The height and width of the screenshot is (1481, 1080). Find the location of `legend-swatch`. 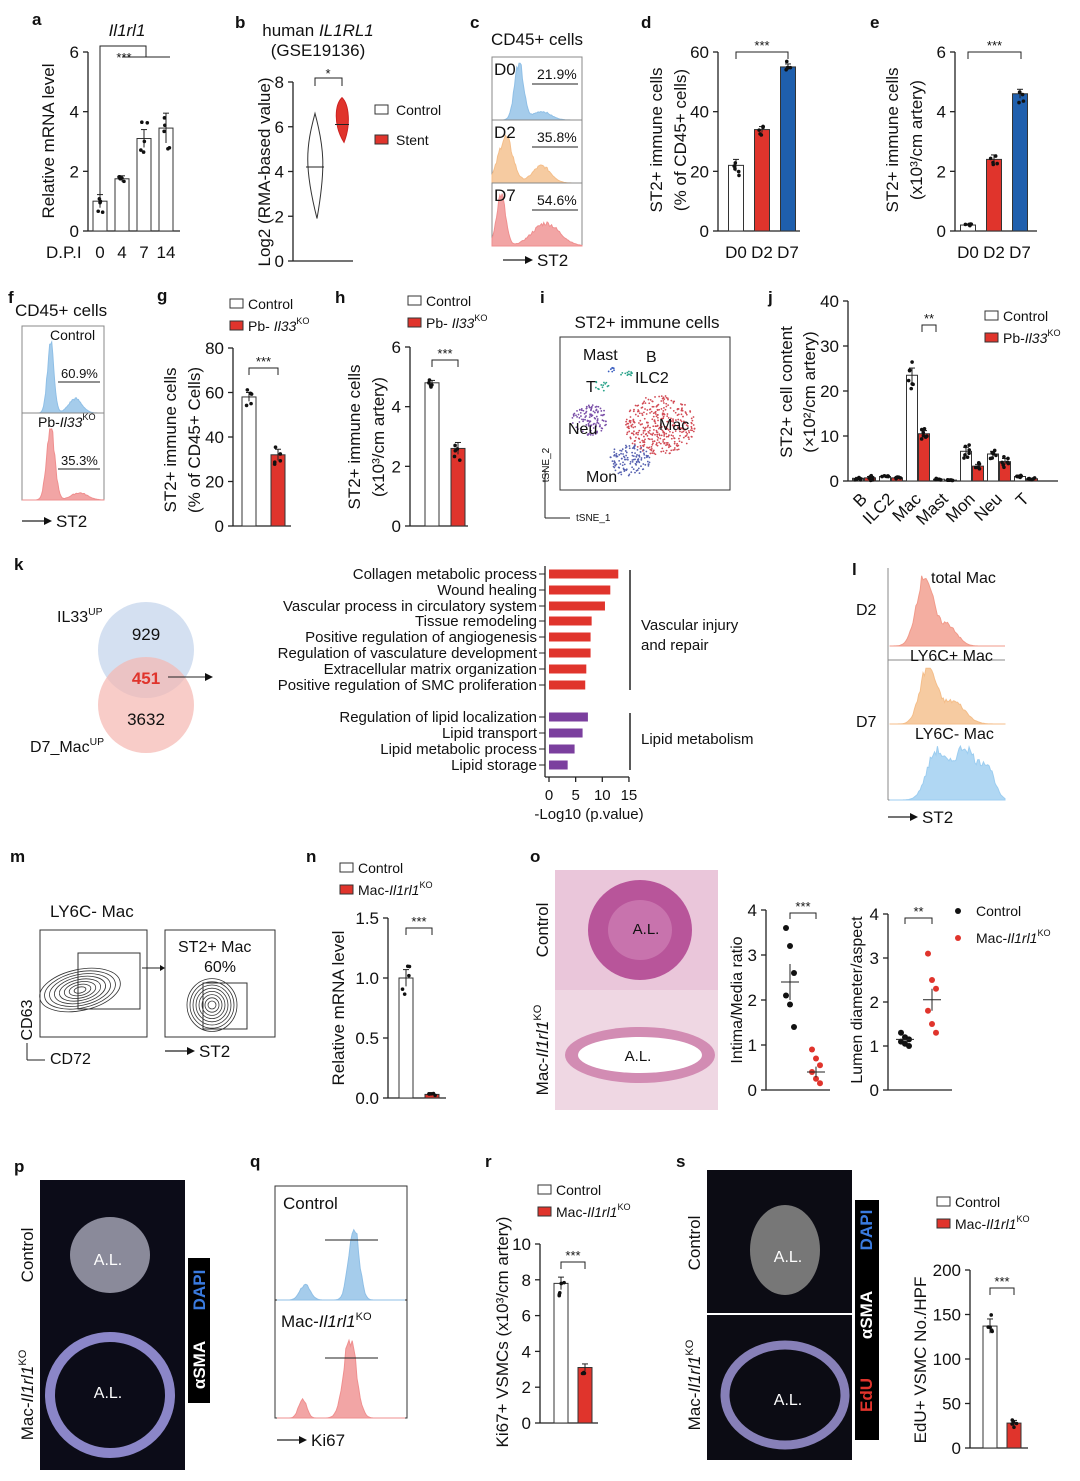

legend-swatch is located at coordinates (414, 322).